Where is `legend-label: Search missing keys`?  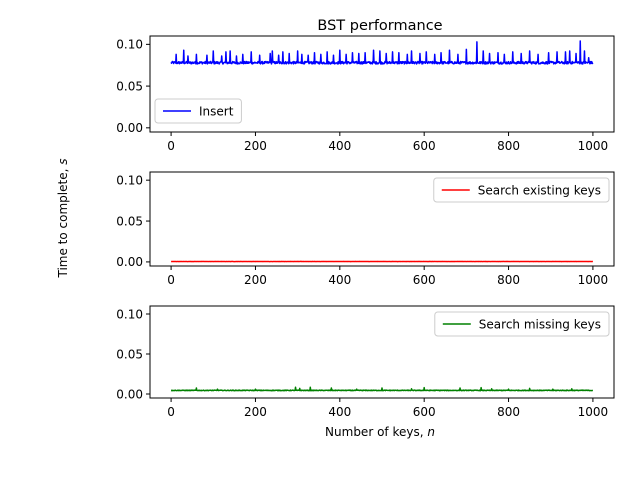
legend-label: Search missing keys is located at coordinates (540, 324).